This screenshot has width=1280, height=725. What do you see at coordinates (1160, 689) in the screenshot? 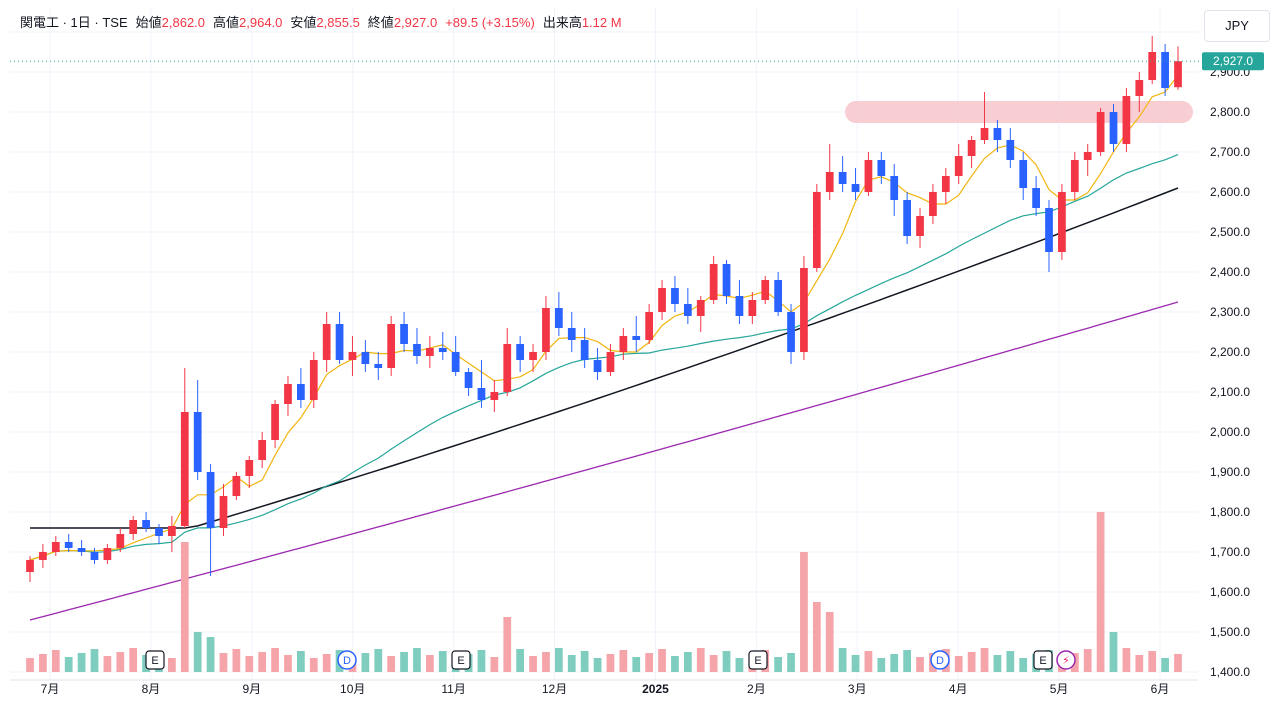
I see `x-tick-label: 6月` at bounding box center [1160, 689].